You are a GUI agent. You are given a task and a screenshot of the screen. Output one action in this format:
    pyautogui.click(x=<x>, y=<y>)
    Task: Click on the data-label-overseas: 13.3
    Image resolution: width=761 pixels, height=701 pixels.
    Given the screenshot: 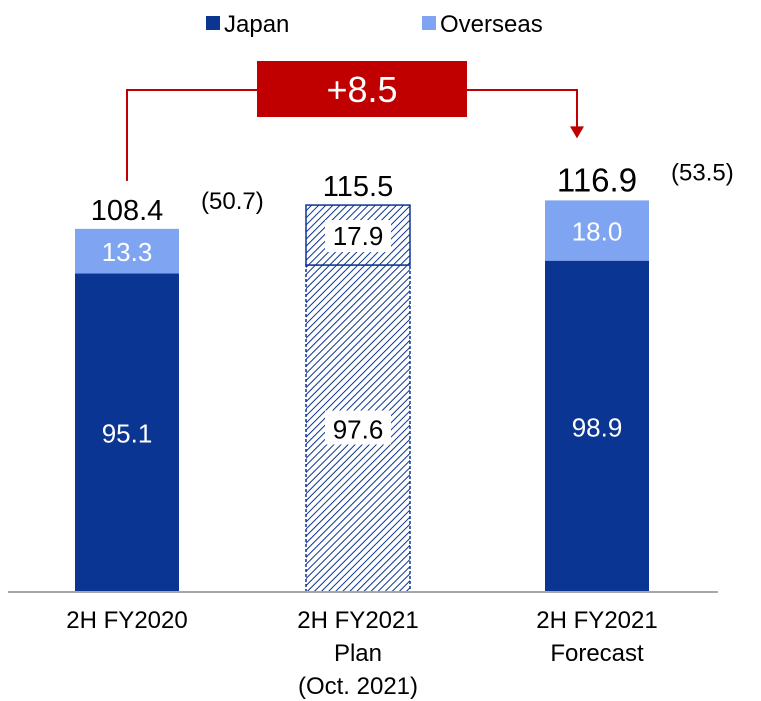 What is the action you would take?
    pyautogui.click(x=127, y=252)
    